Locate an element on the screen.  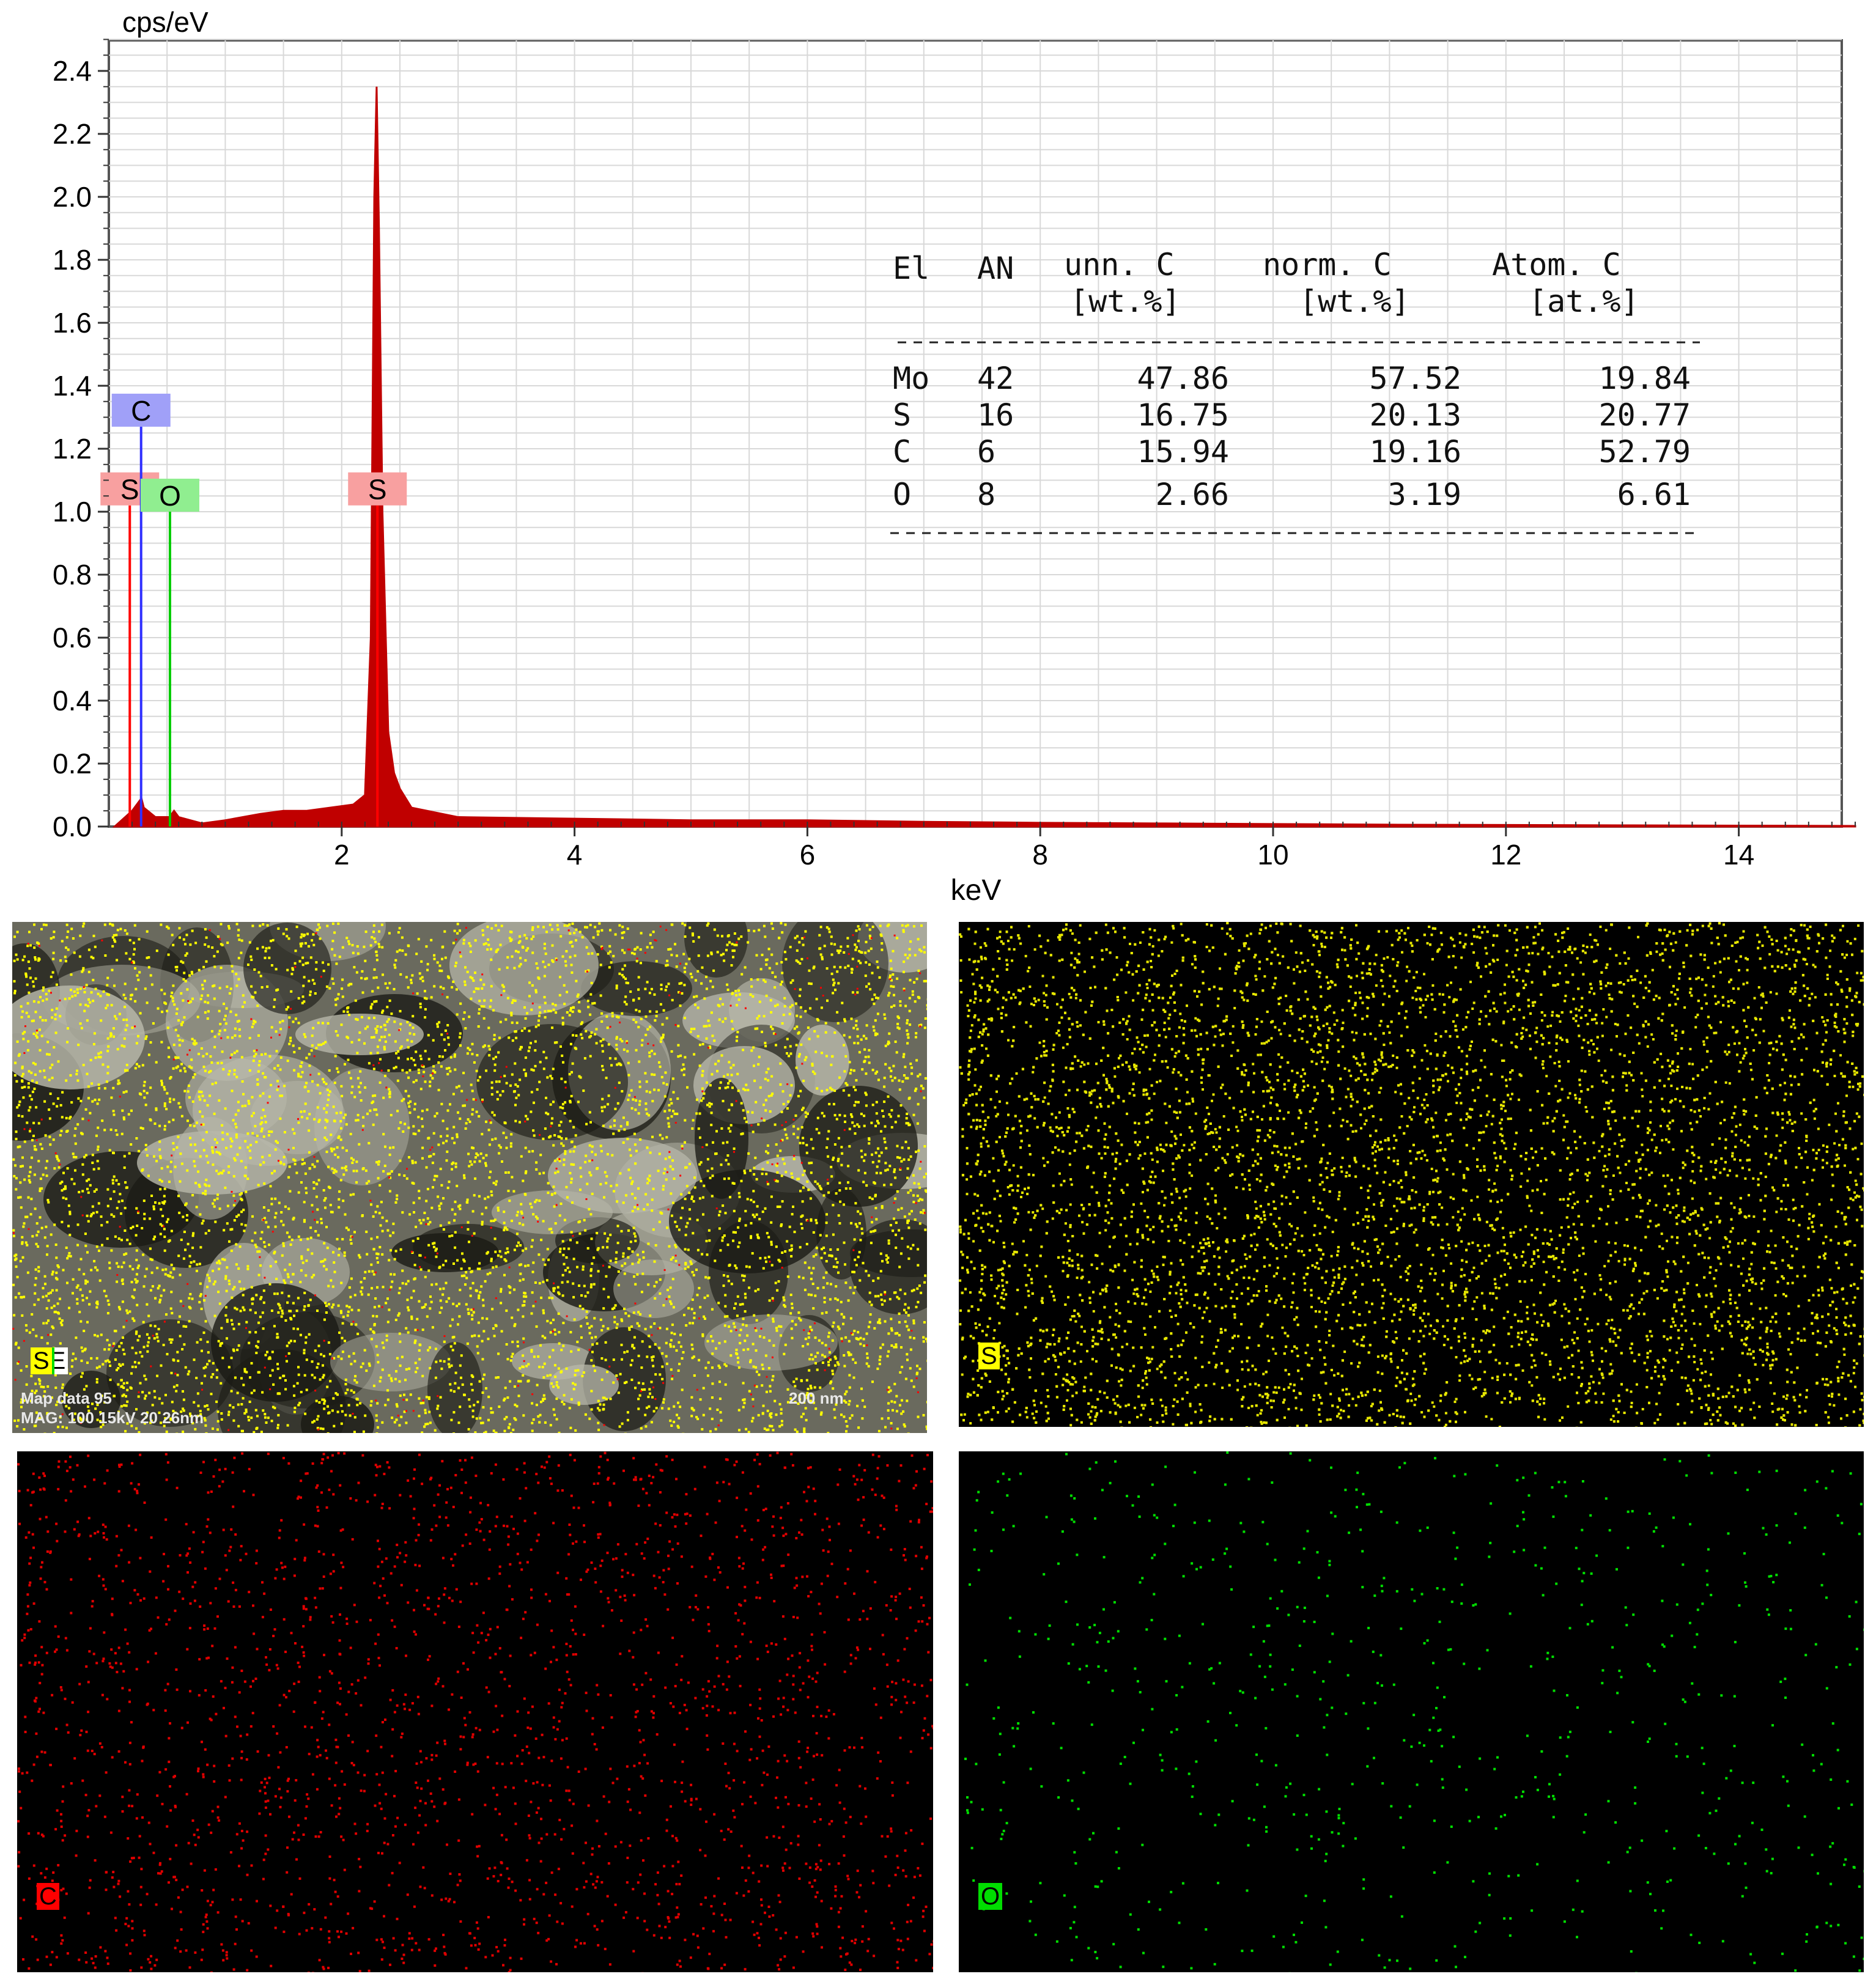
table-cell: C is located at coordinates (902, 452).